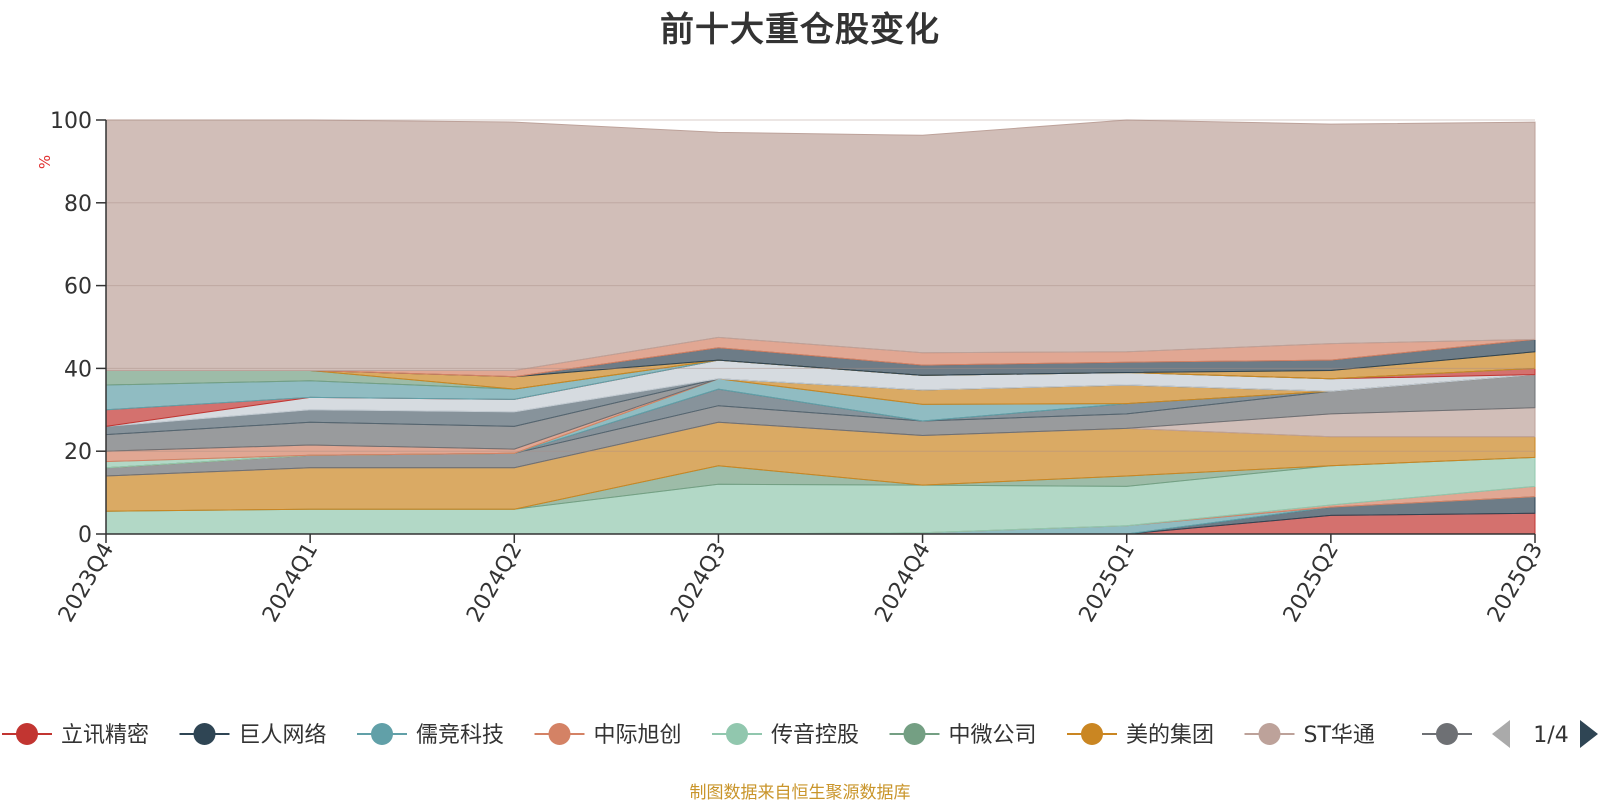 Image resolution: width=1600 pixels, height=803 pixels. I want to click on y-tick-label-3: 60, so click(78, 287).